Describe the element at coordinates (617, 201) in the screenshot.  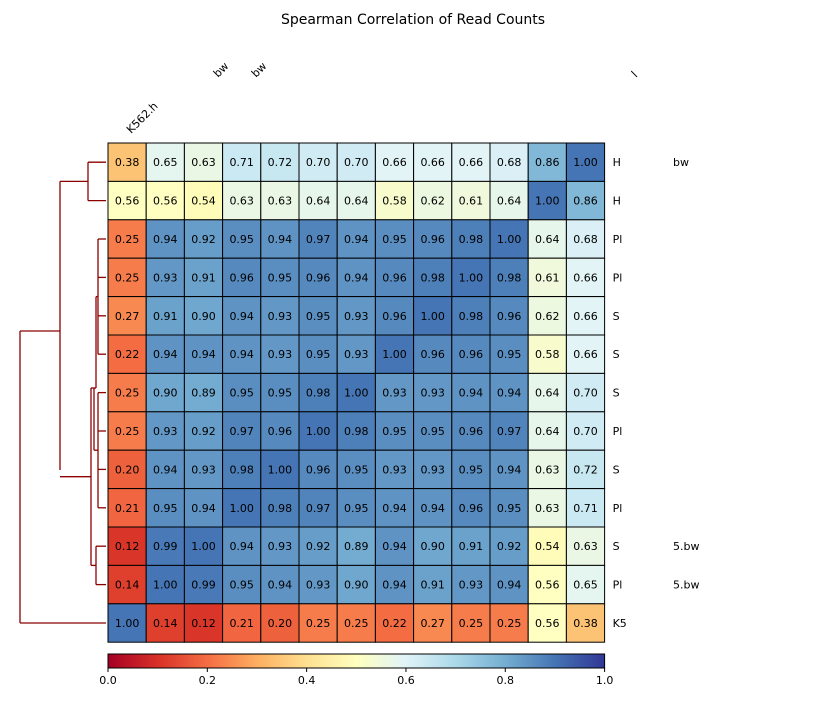
I see `row-label: H` at that location.